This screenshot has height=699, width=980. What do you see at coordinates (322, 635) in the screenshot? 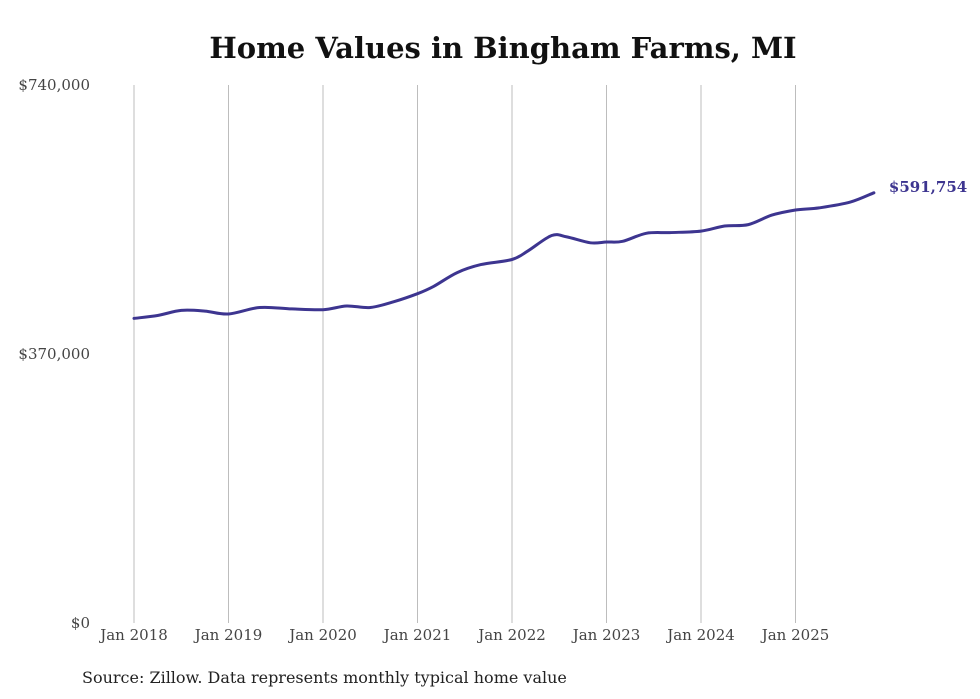
I see `x-tick-label: Jan 2020` at bounding box center [322, 635].